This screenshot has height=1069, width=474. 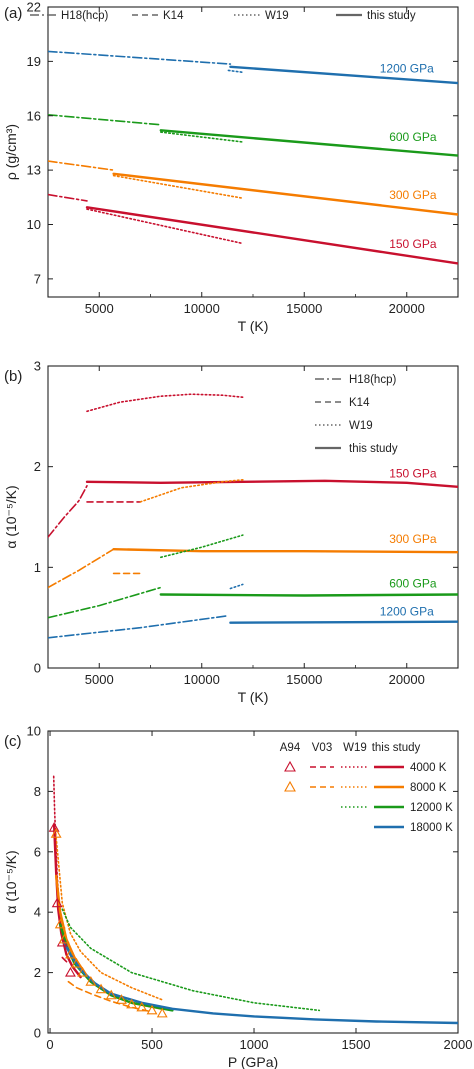 What do you see at coordinates (34, 61) in the screenshot?
I see `y-tick-label: 19` at bounding box center [34, 61].